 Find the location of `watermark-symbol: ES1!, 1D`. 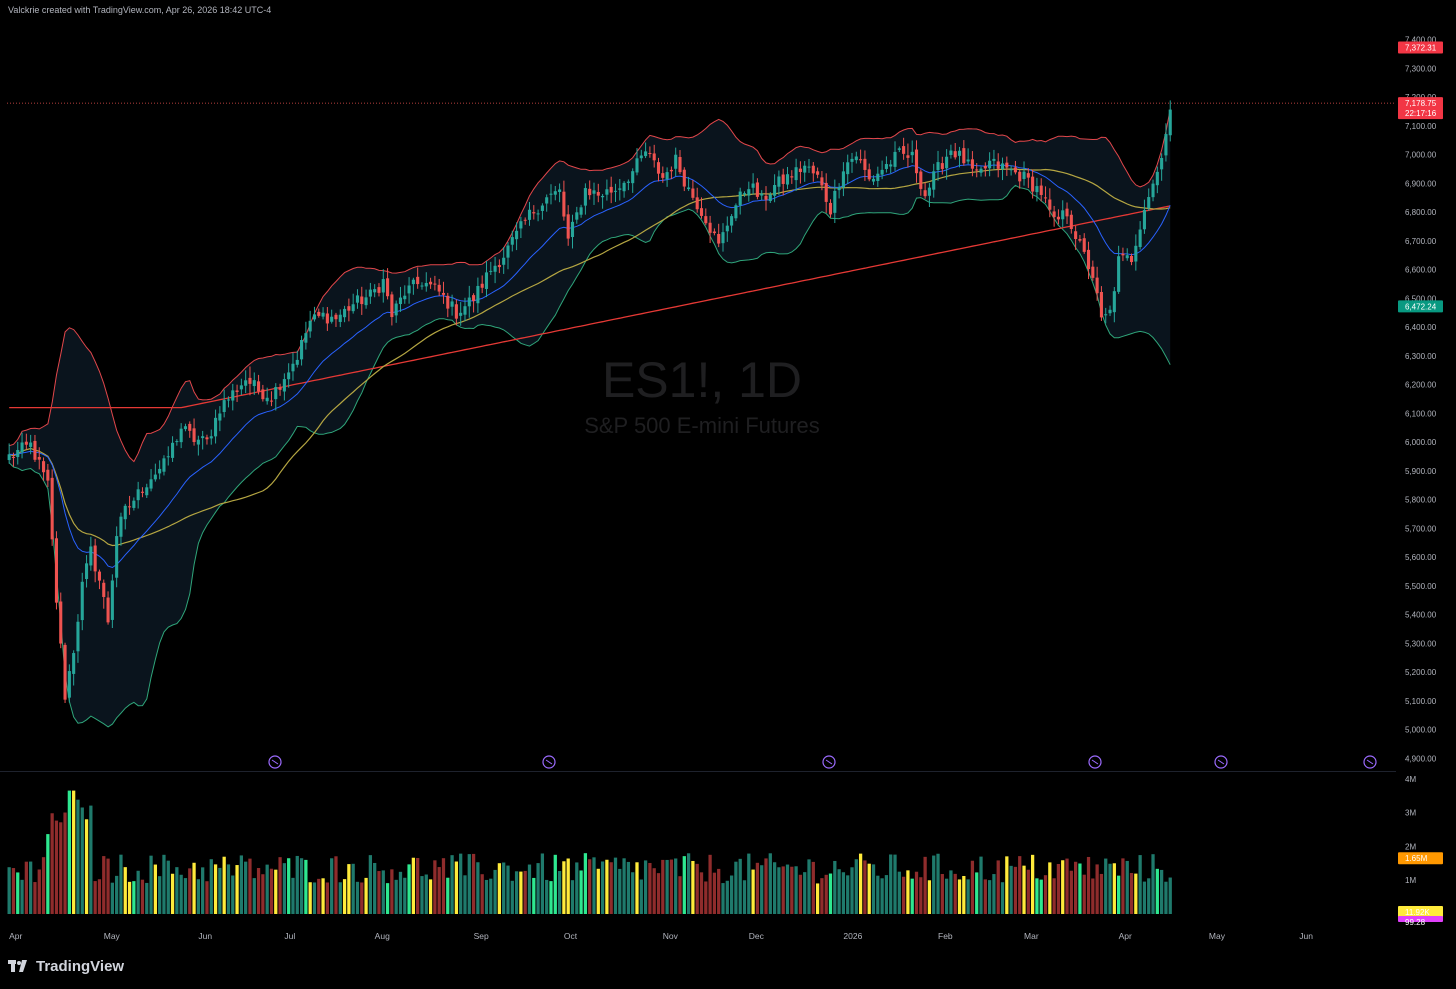

watermark-symbol: ES1!, 1D is located at coordinates (702, 380).